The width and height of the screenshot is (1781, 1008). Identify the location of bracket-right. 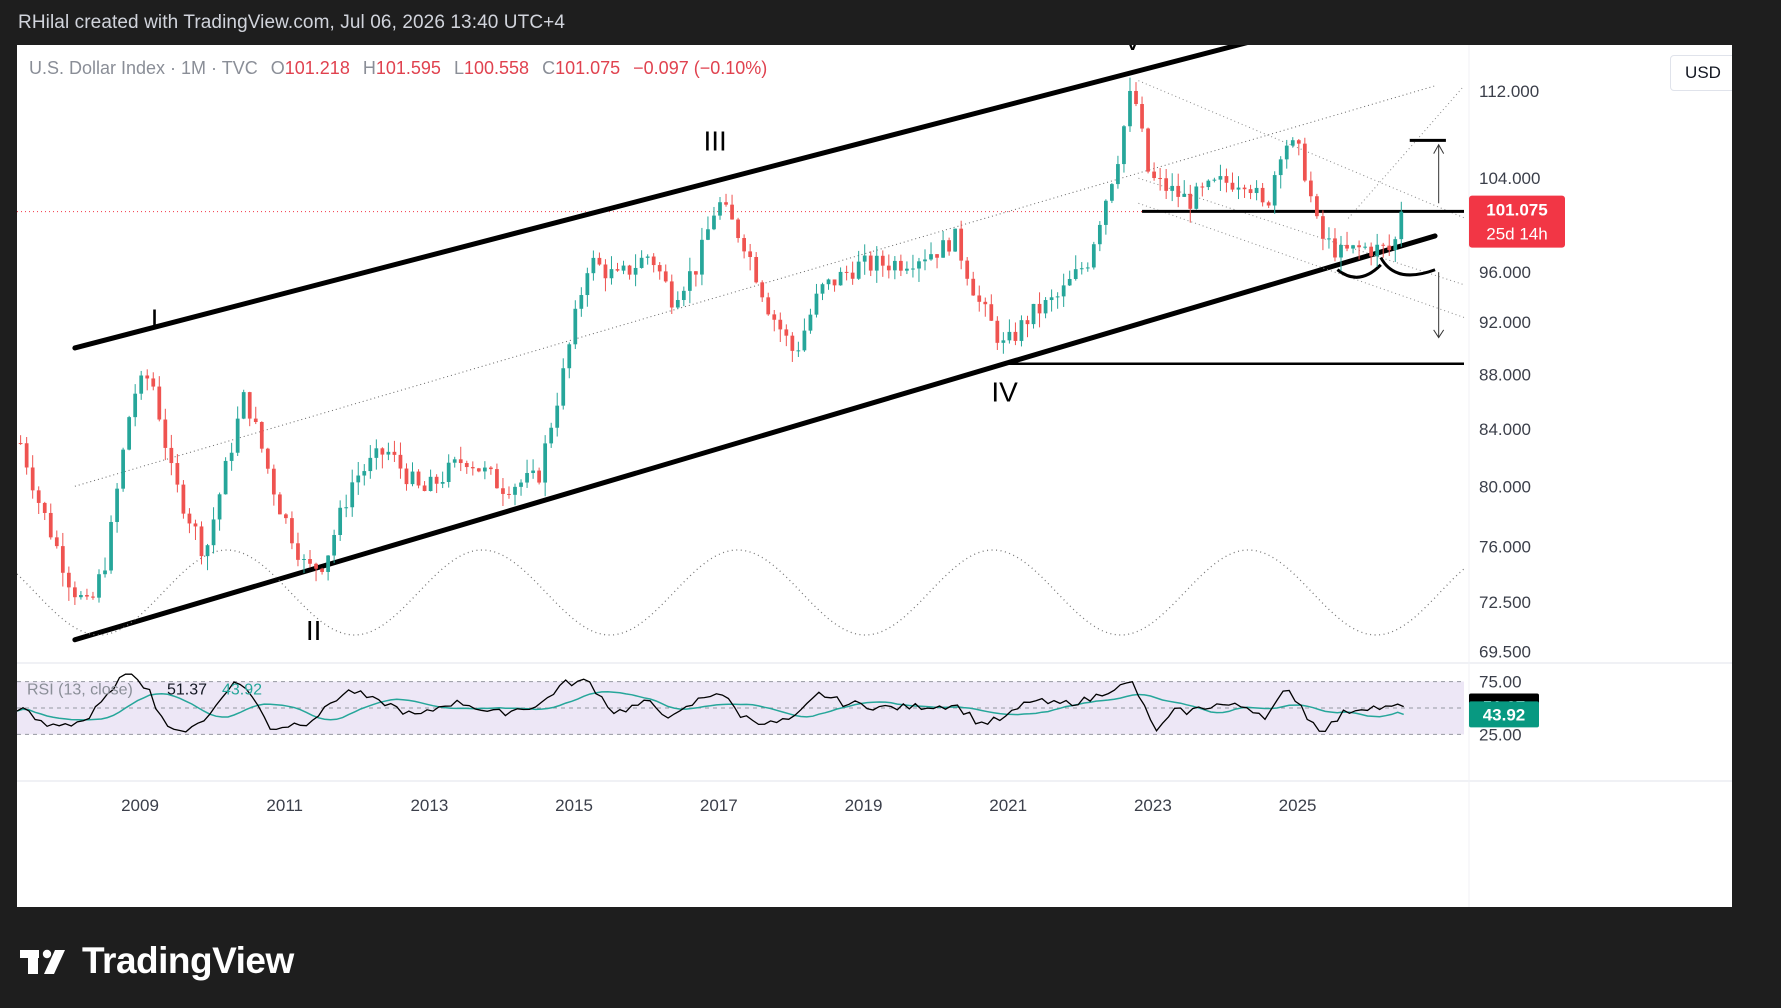
(1407, 266).